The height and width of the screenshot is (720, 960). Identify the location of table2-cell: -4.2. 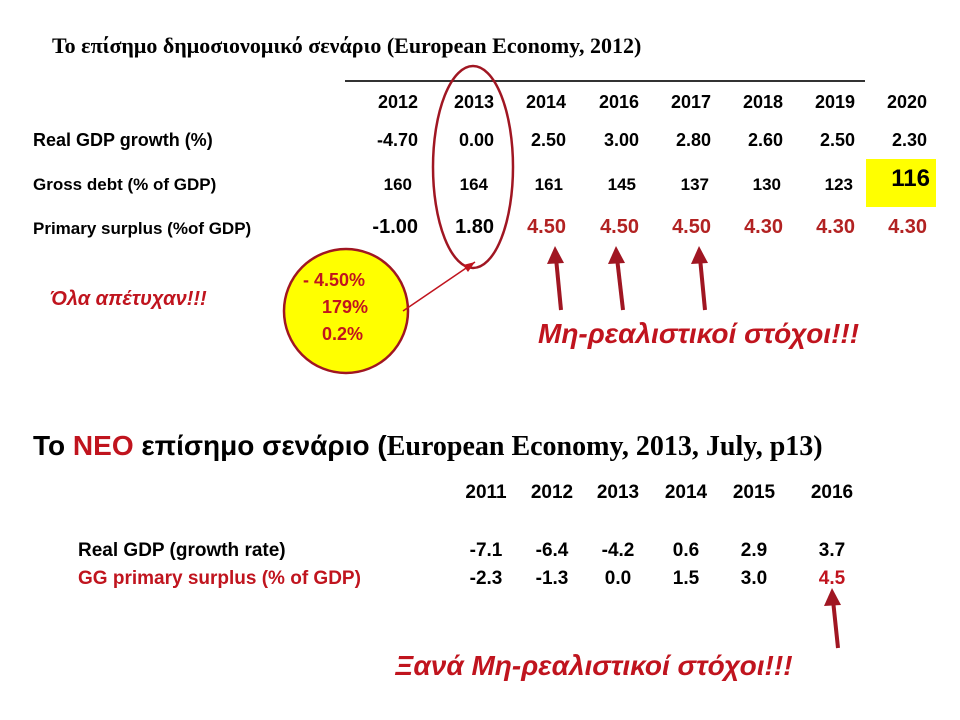
(618, 550).